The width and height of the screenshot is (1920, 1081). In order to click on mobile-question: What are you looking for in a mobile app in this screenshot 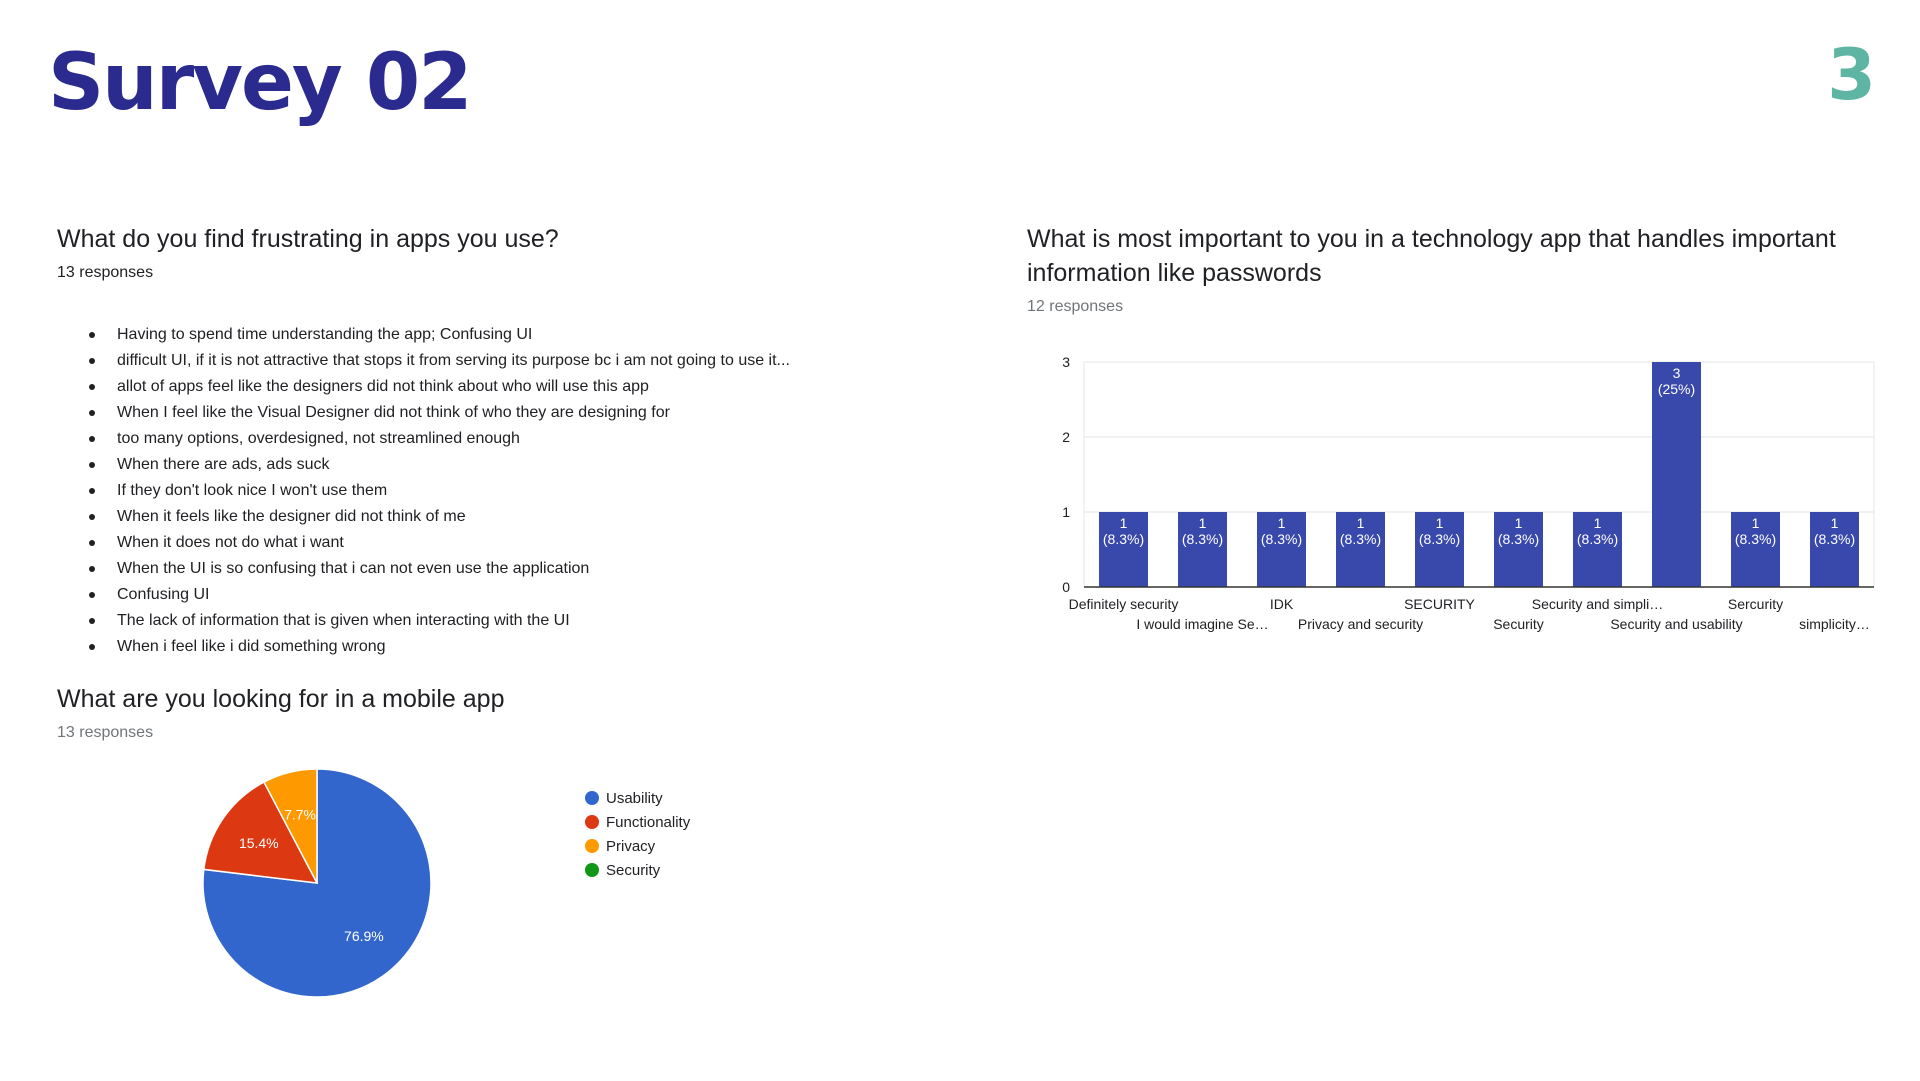, I will do `click(281, 699)`.